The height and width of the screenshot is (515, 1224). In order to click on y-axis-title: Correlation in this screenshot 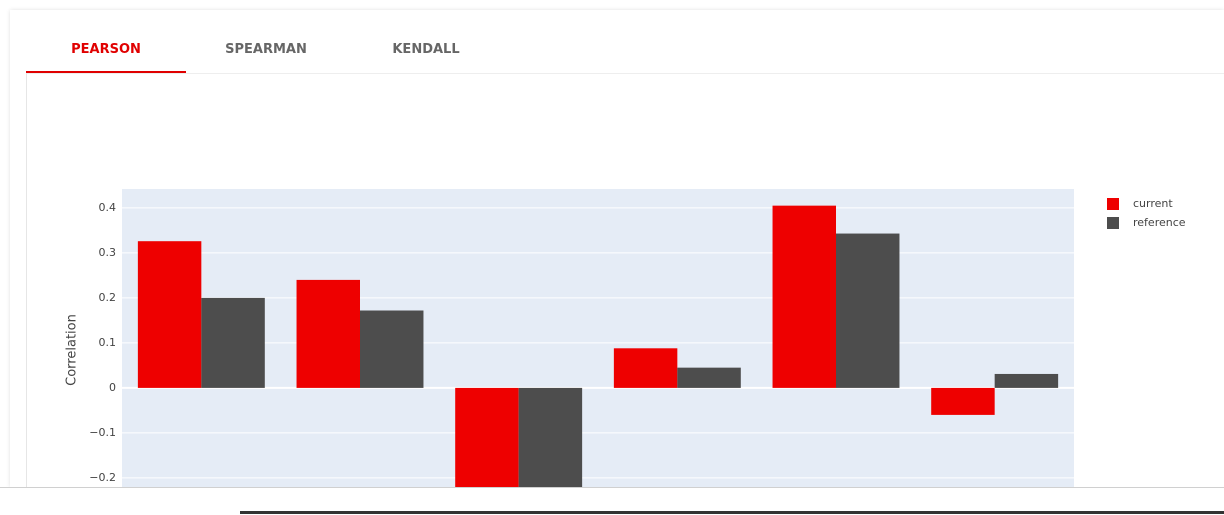, I will do `click(72, 350)`.